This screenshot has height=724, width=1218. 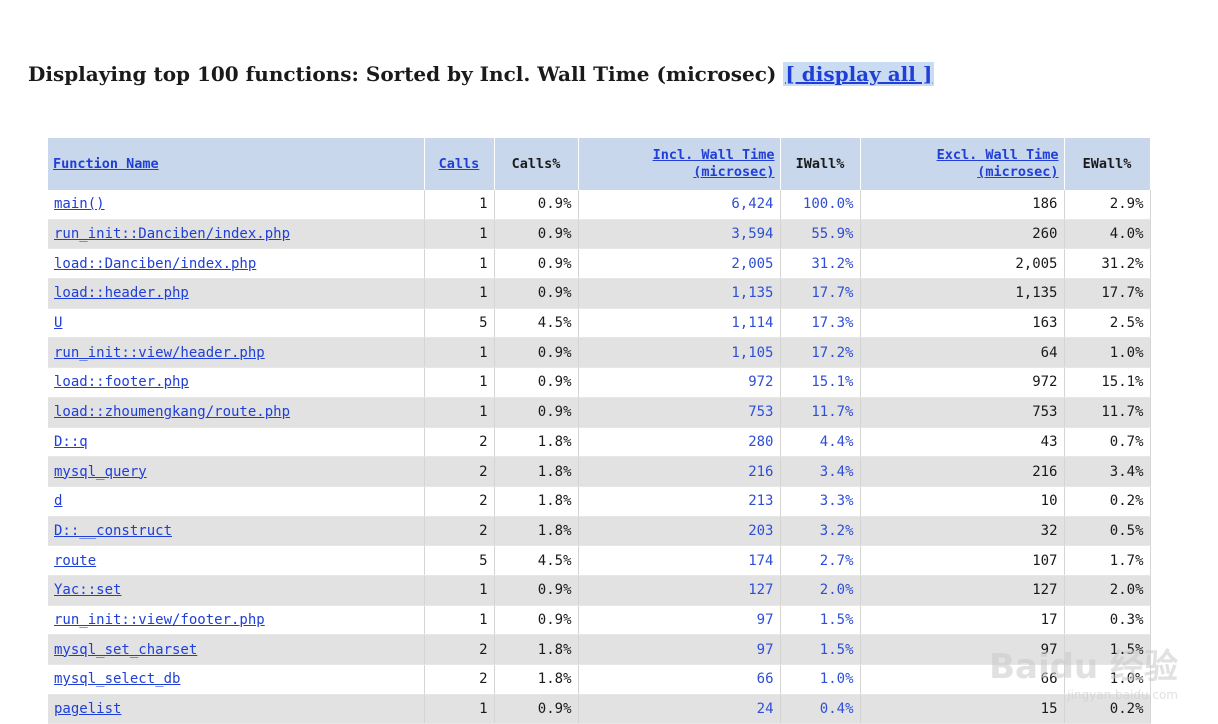 I want to click on display-all-link: [ display all ], so click(x=859, y=74).